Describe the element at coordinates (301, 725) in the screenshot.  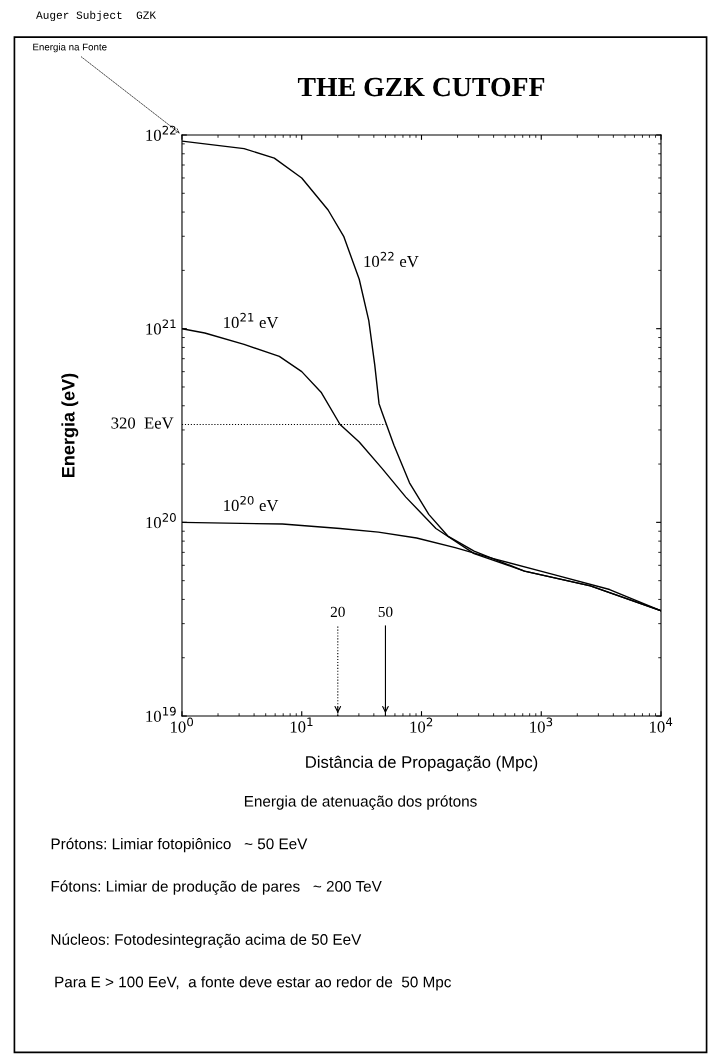
I see `x-tick-label: 10$^{1}$` at that location.